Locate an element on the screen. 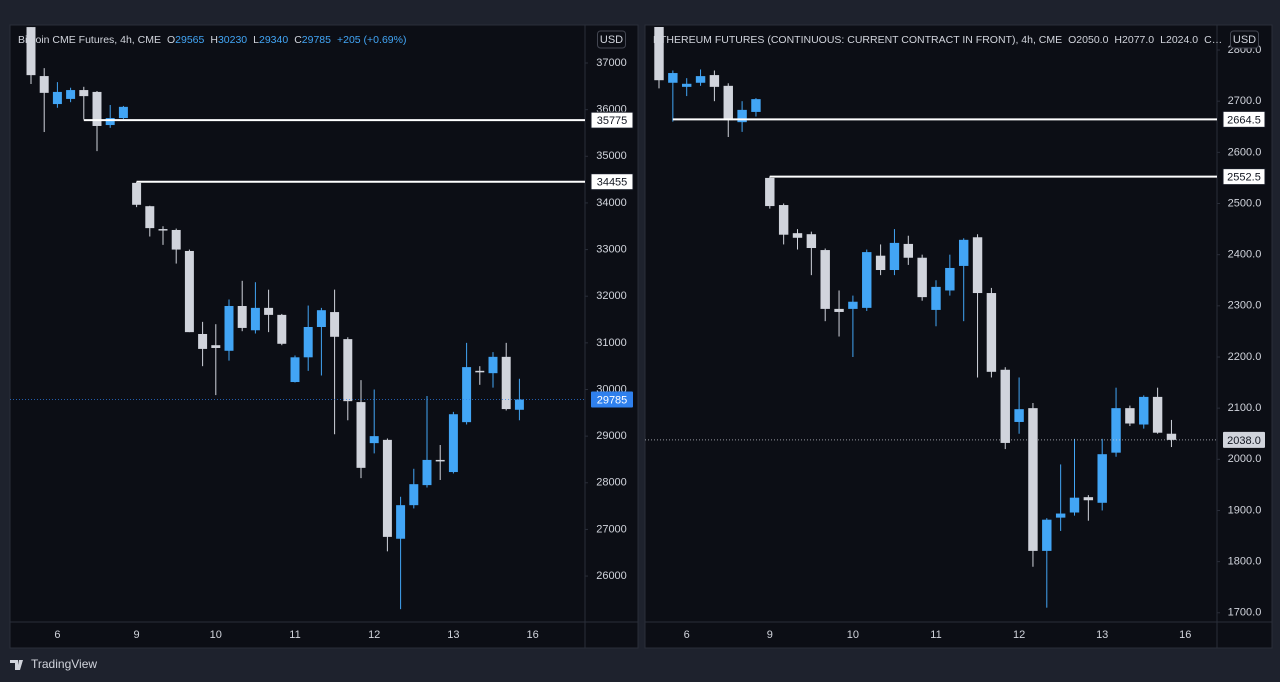  legend-value: 29340 is located at coordinates (273, 40).